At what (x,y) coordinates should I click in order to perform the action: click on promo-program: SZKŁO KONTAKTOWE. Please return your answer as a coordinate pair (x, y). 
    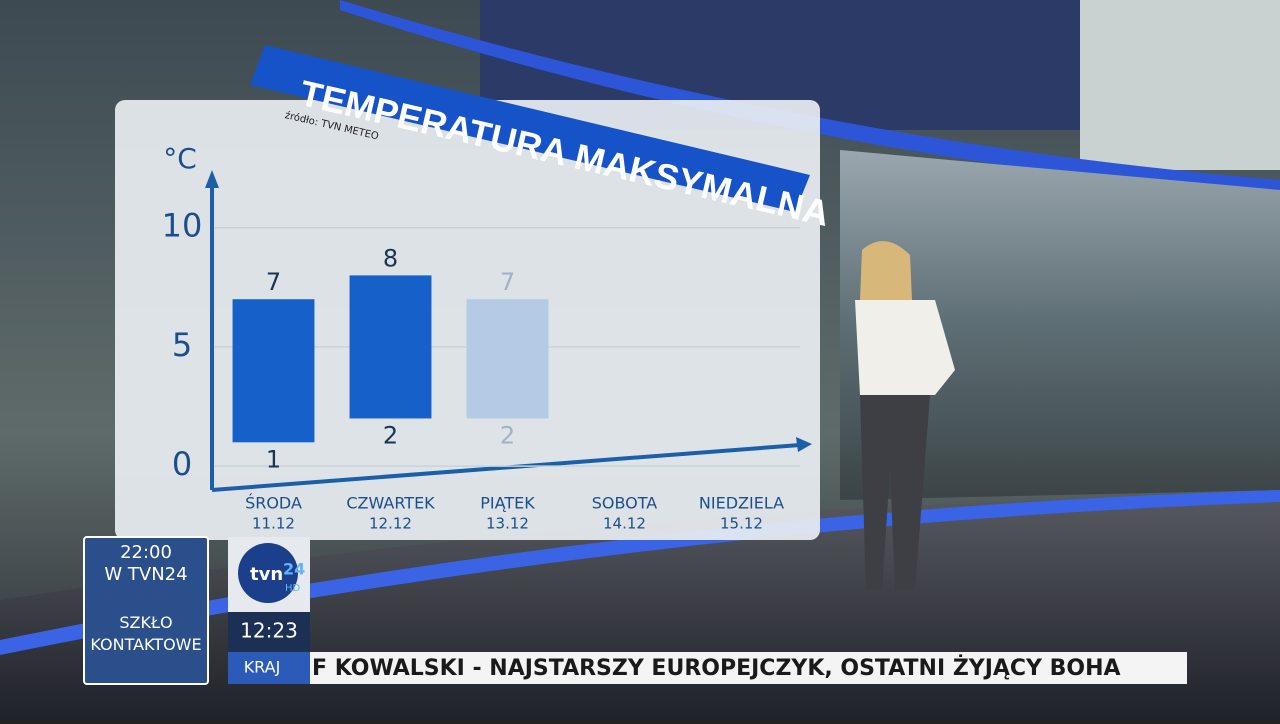
    Looking at the image, I should click on (146, 633).